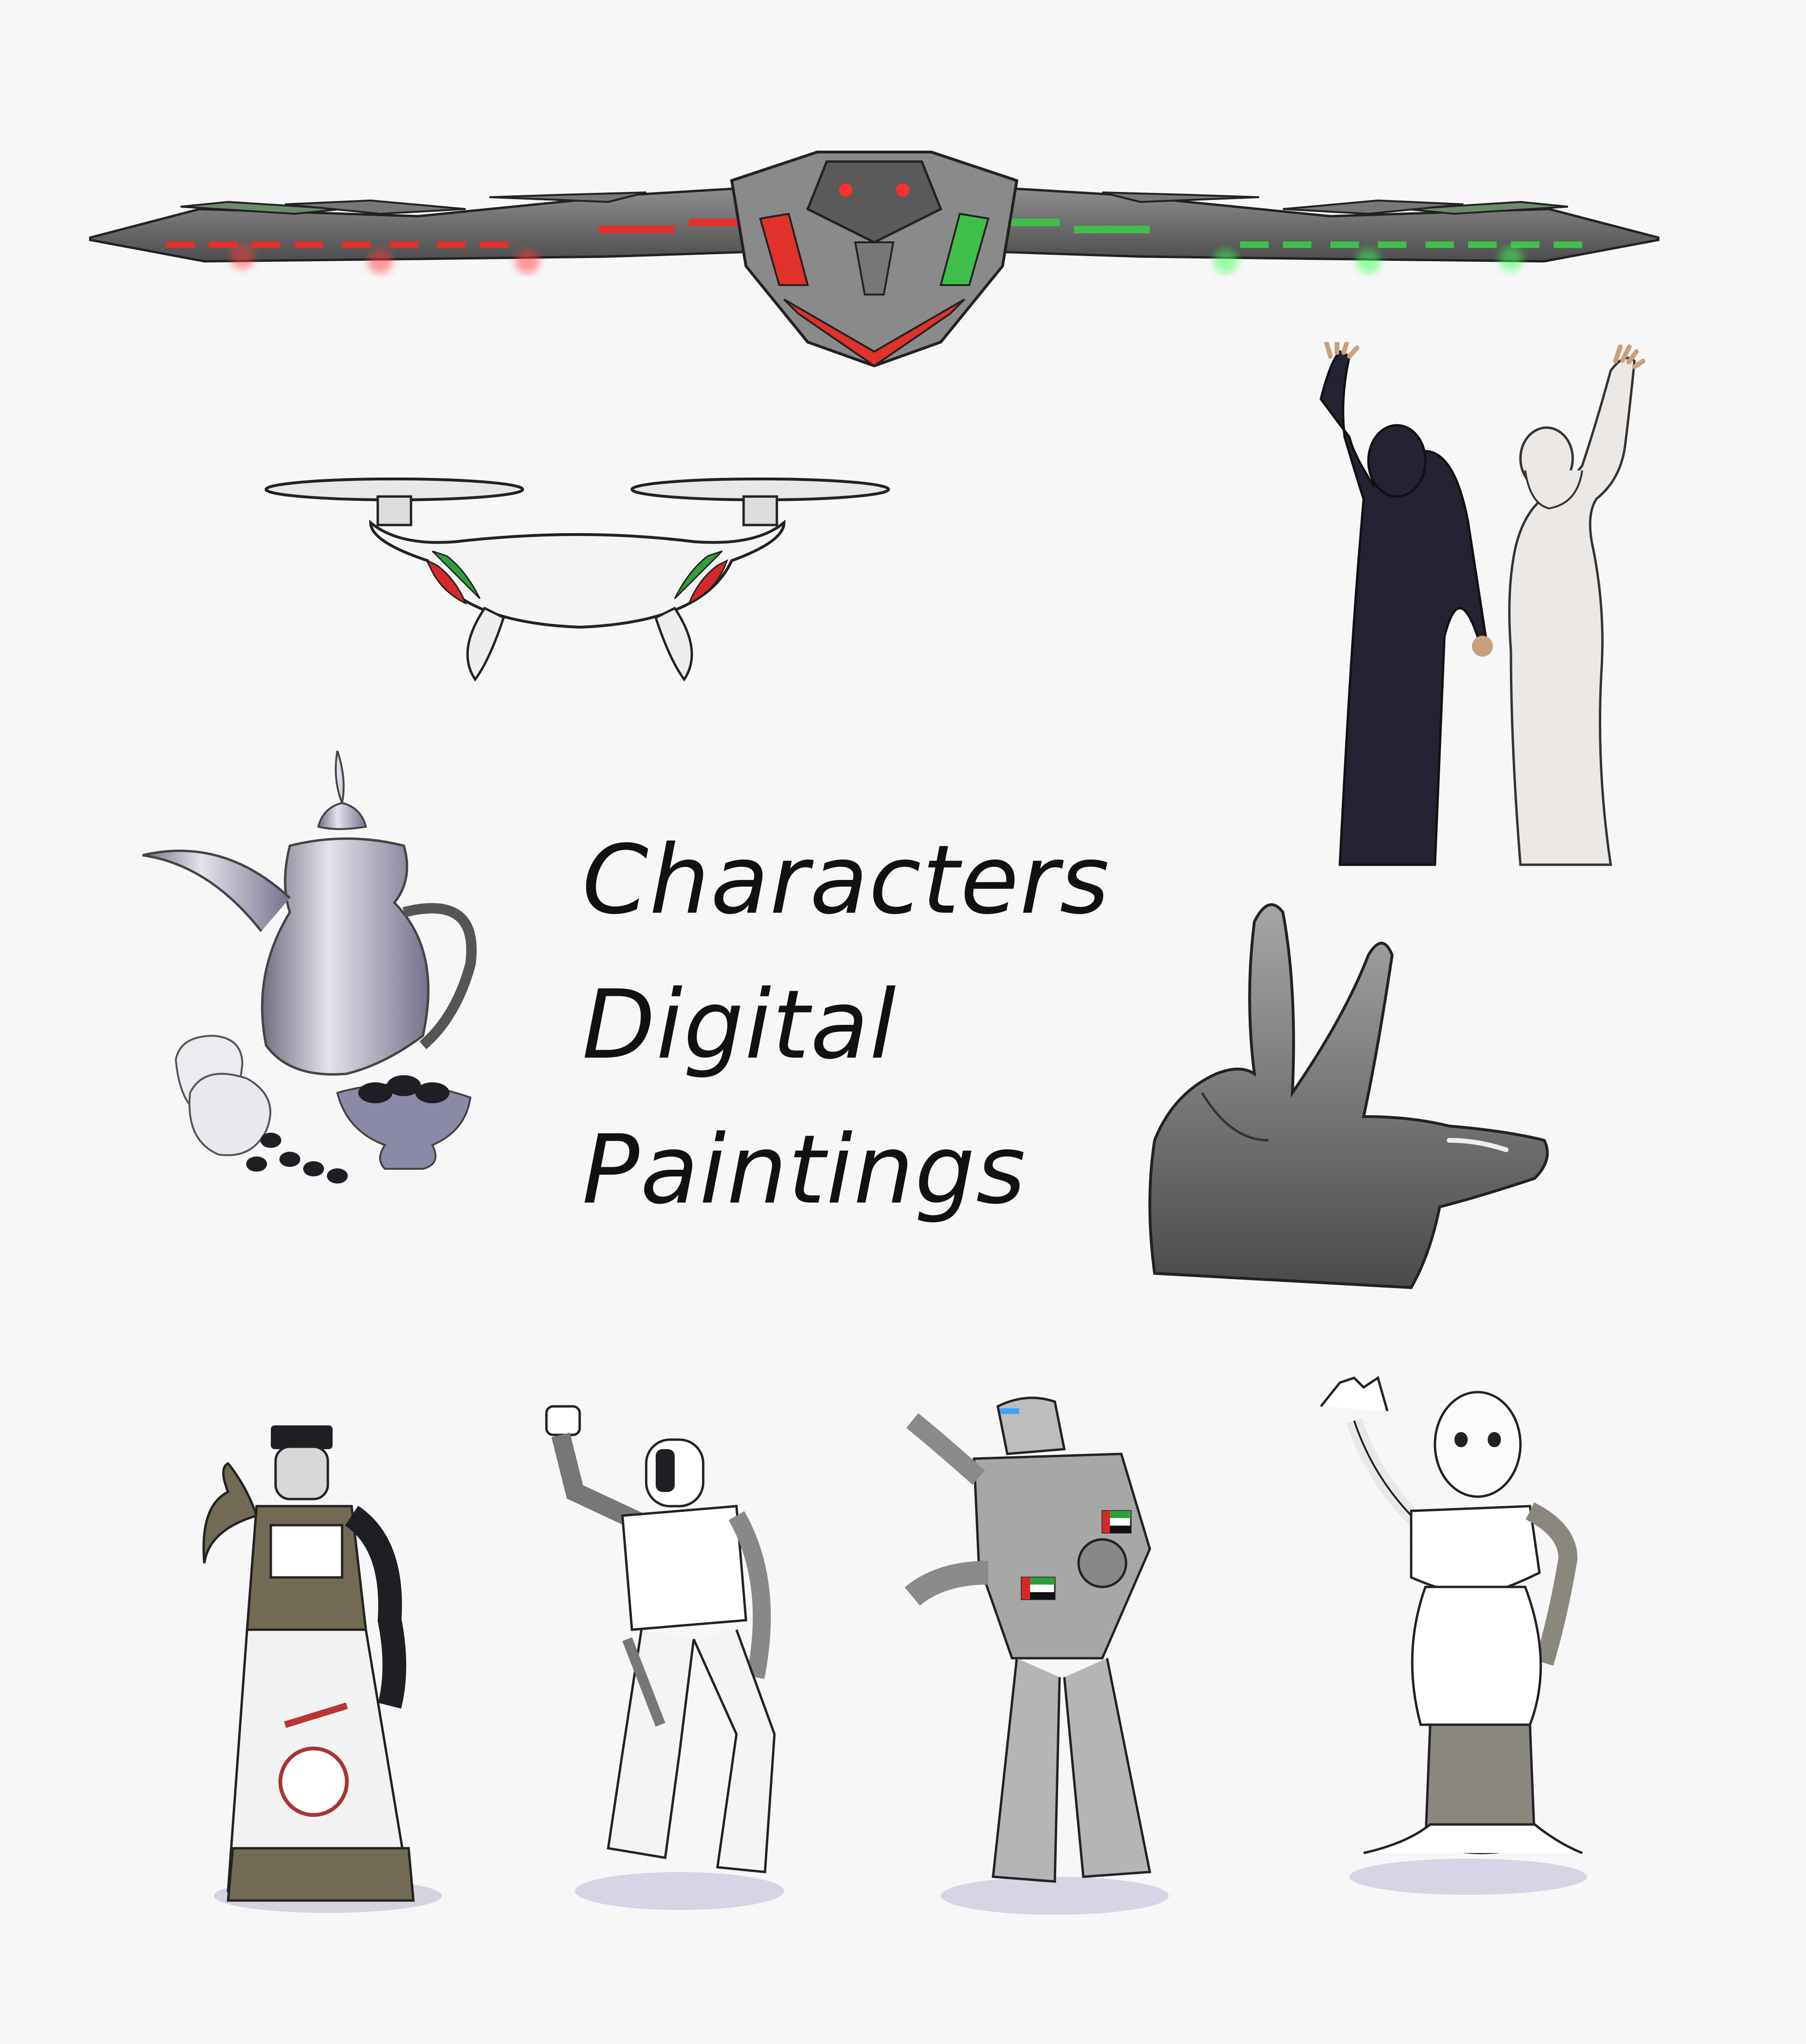 This screenshot has width=1806, height=2044. What do you see at coordinates (578, 580) in the screenshot?
I see `quadcopter-drone-icon` at bounding box center [578, 580].